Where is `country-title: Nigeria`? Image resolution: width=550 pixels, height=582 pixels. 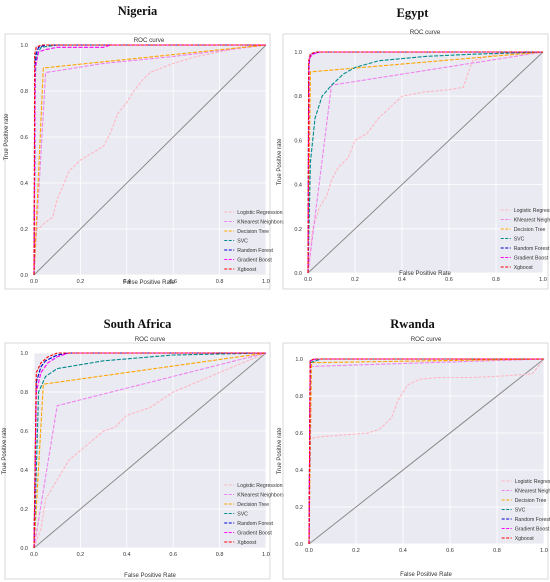 country-title: Nigeria is located at coordinates (137, 11).